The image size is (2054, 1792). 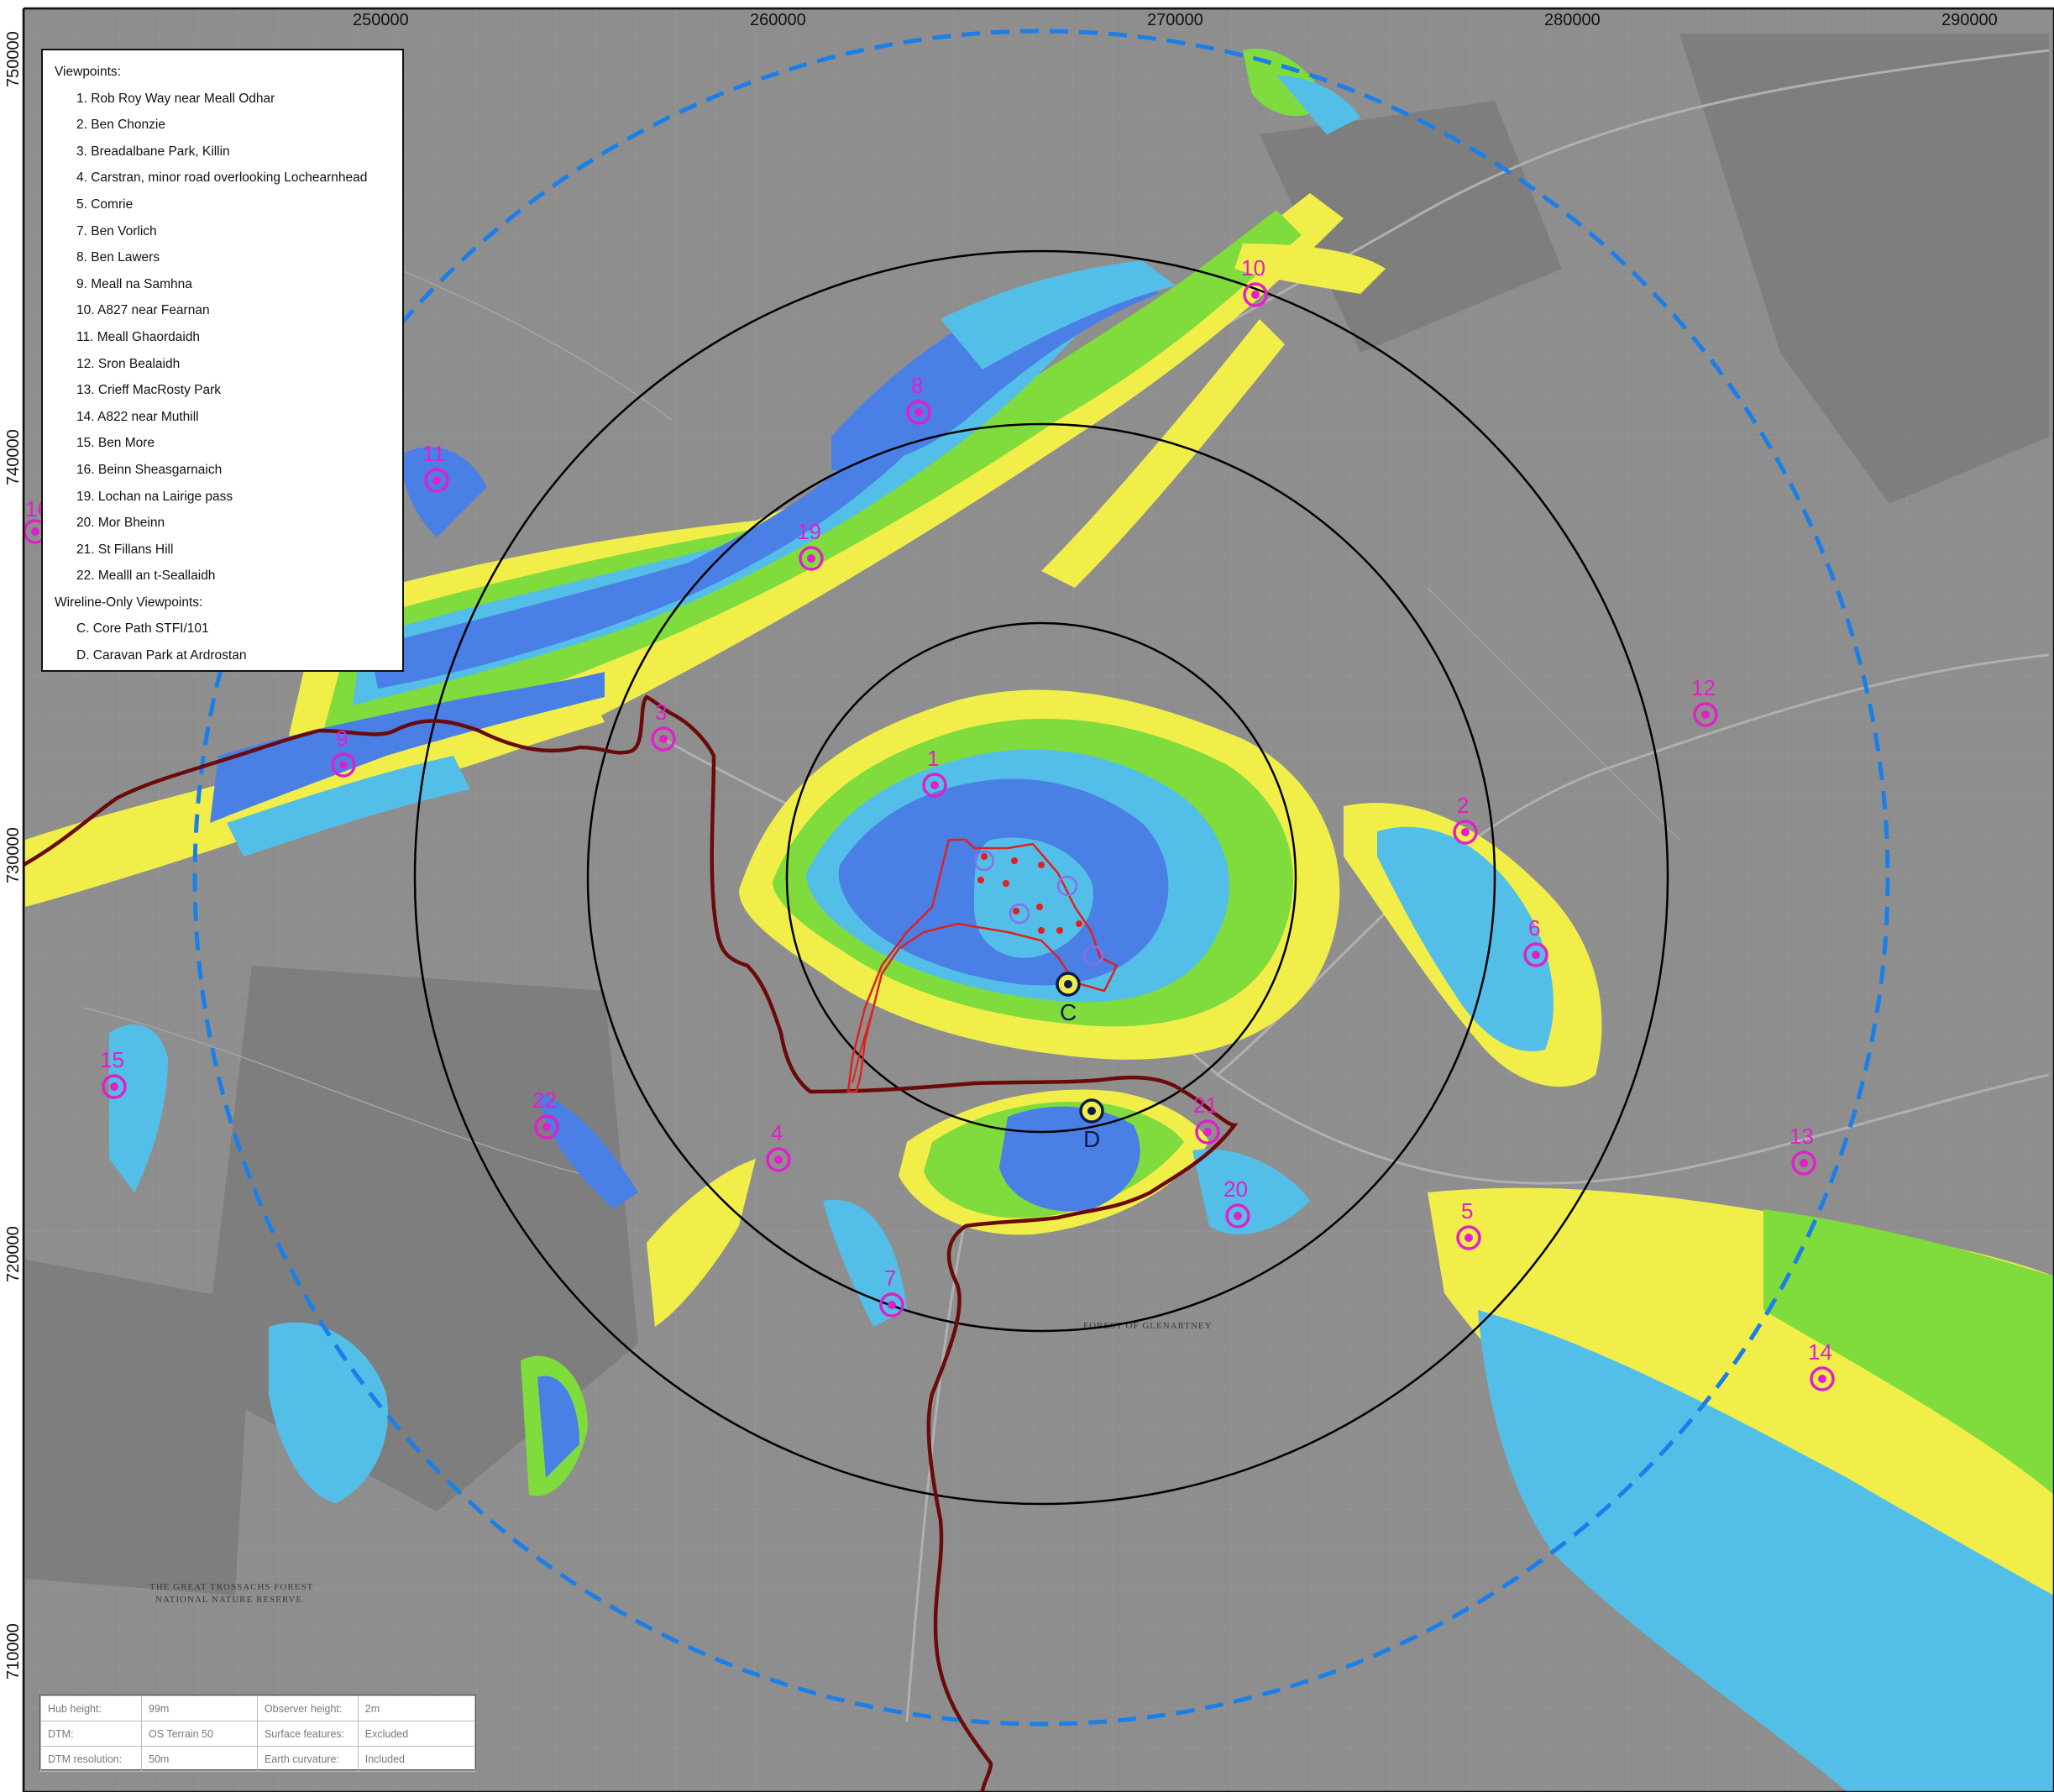 I want to click on viewpoint-marker-12: 12, so click(x=1704, y=701).